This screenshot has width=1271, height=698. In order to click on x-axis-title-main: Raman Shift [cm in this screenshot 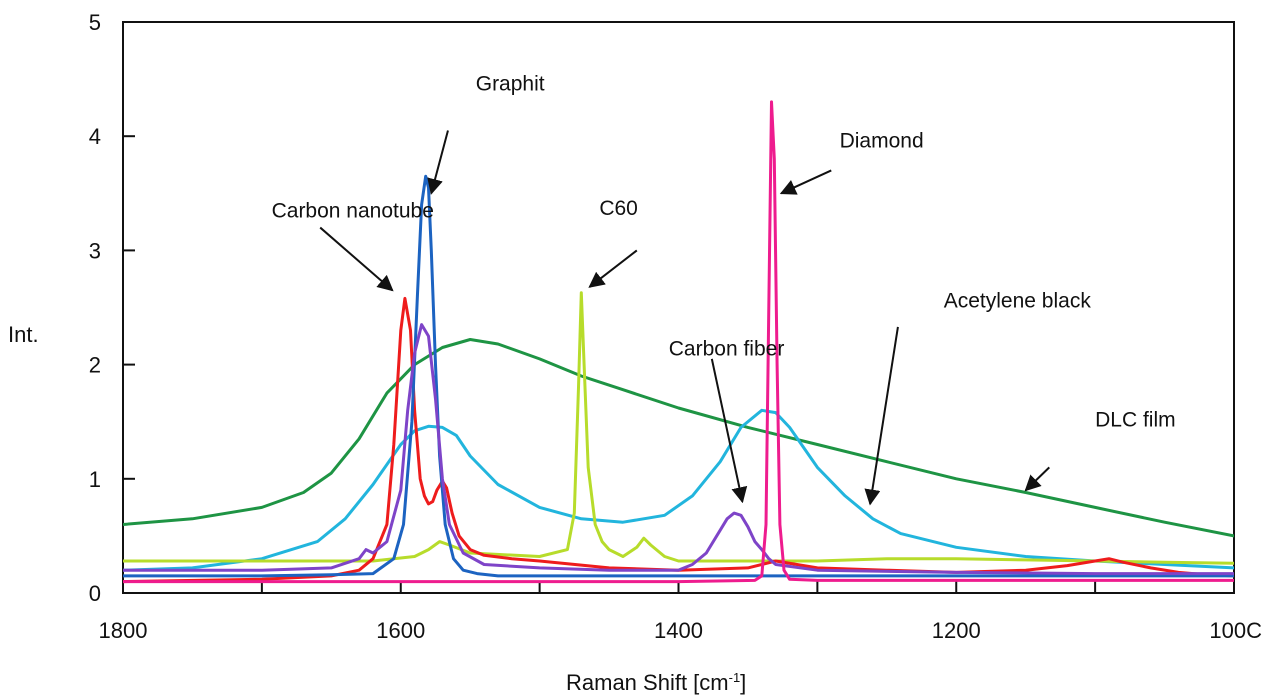, I will do `click(647, 682)`.